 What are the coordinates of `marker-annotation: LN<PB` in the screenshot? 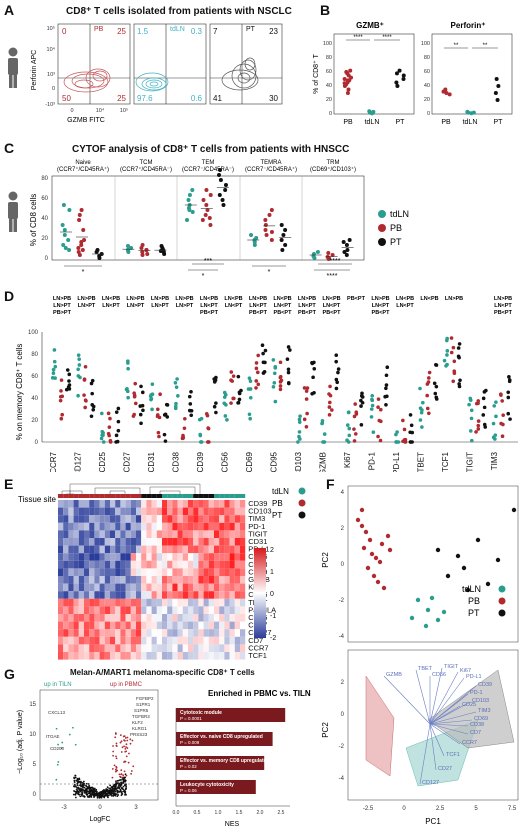 It's located at (331, 299).